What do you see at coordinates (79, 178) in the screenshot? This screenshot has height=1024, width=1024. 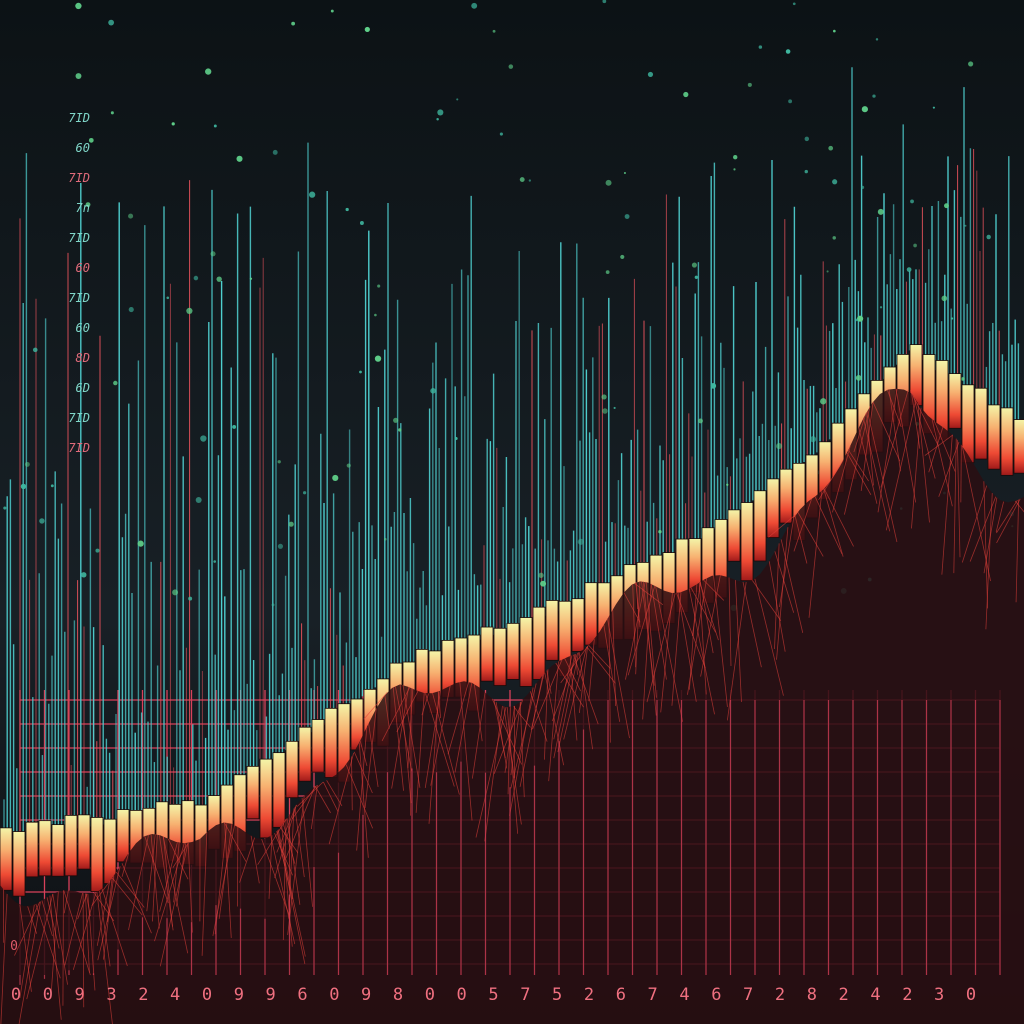 I see `side-label: 7ID` at bounding box center [79, 178].